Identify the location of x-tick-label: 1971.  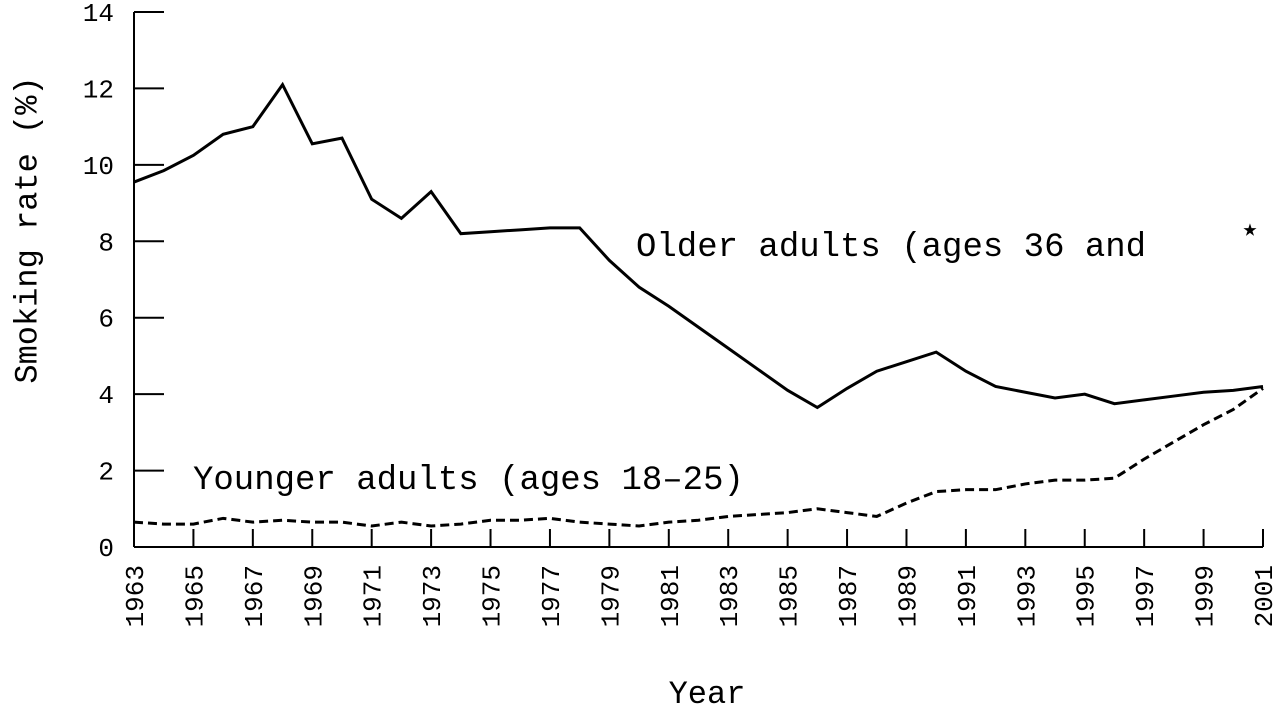
(374, 596).